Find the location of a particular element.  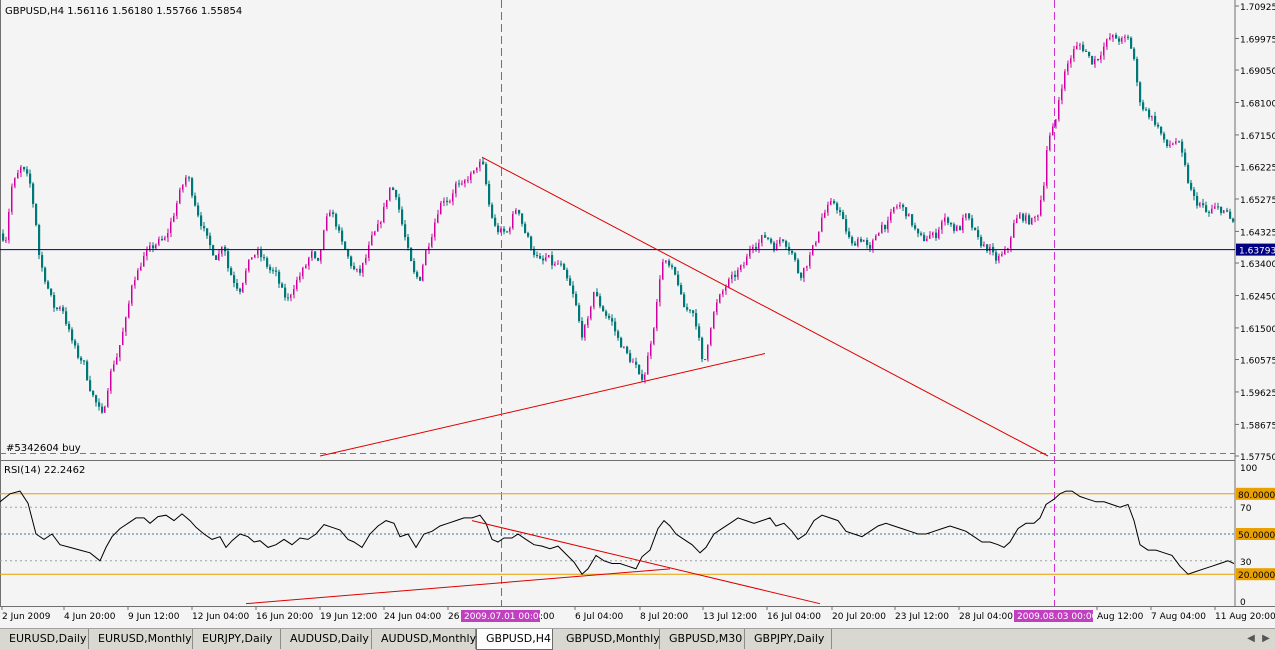

time-tick-label: 6 Jul 04:00 is located at coordinates (599, 617).